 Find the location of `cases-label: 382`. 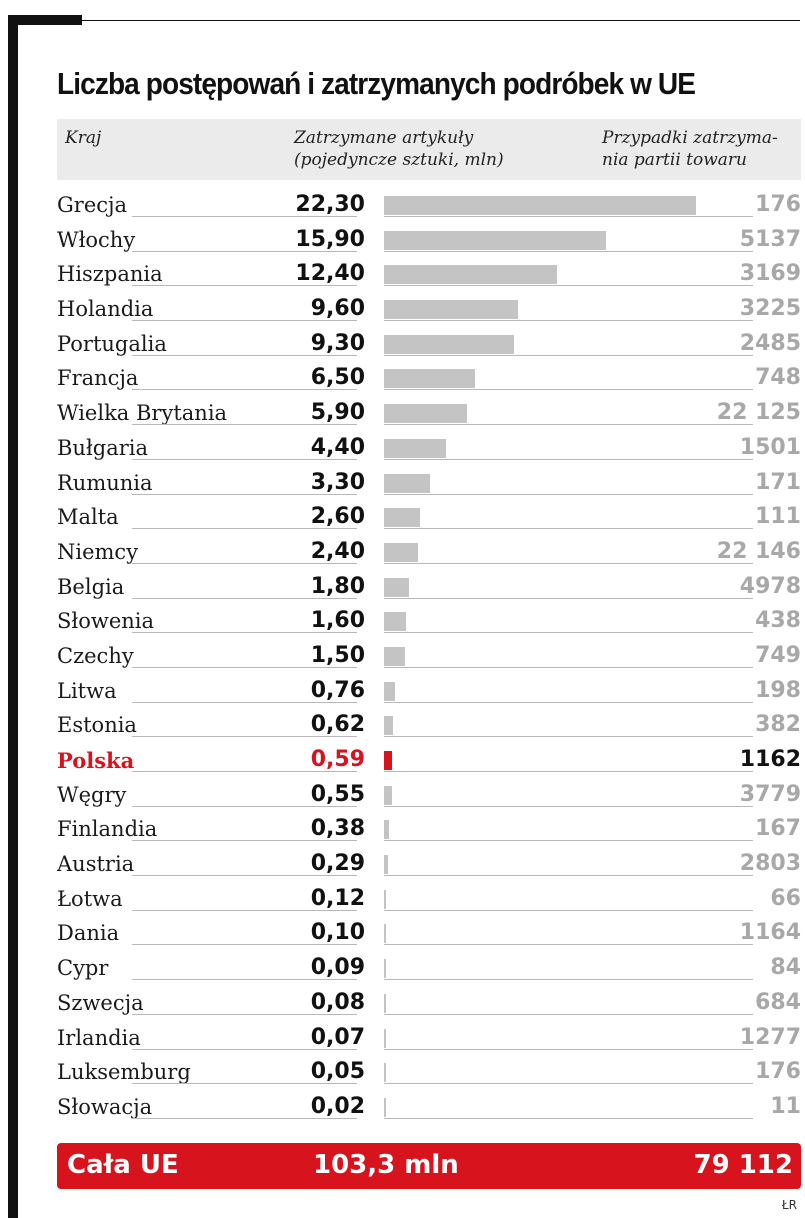

cases-label: 382 is located at coordinates (778, 725).